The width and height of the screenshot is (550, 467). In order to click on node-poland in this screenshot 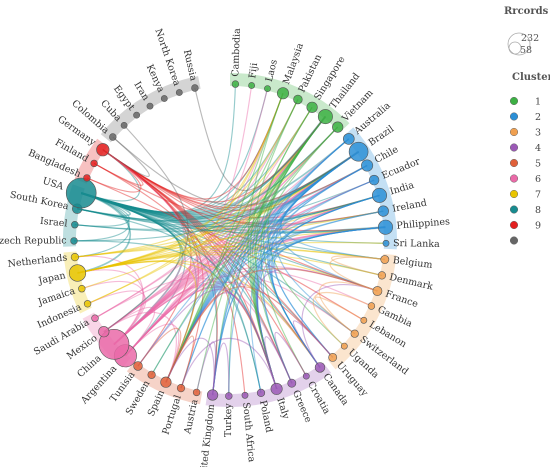, I will do `click(261, 393)`.